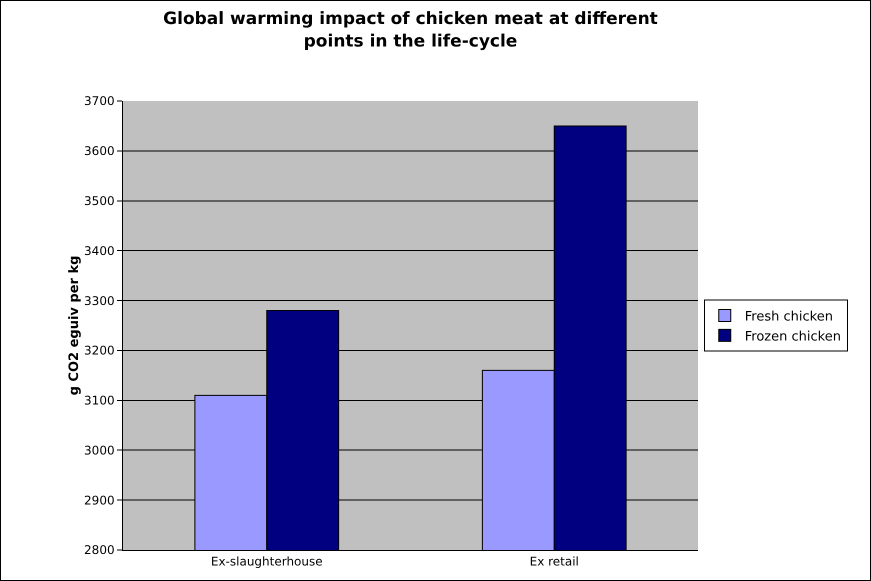 The width and height of the screenshot is (871, 581). What do you see at coordinates (788, 317) in the screenshot?
I see `legend-label: Fresh chicken` at bounding box center [788, 317].